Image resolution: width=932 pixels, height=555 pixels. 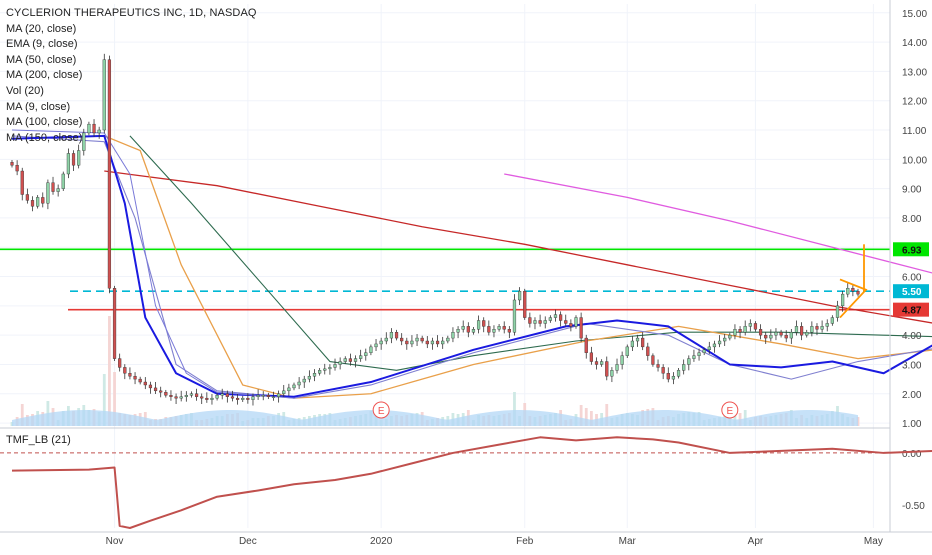 What do you see at coordinates (912, 311) in the screenshot?
I see `level-price-label: 4.87` at bounding box center [912, 311].